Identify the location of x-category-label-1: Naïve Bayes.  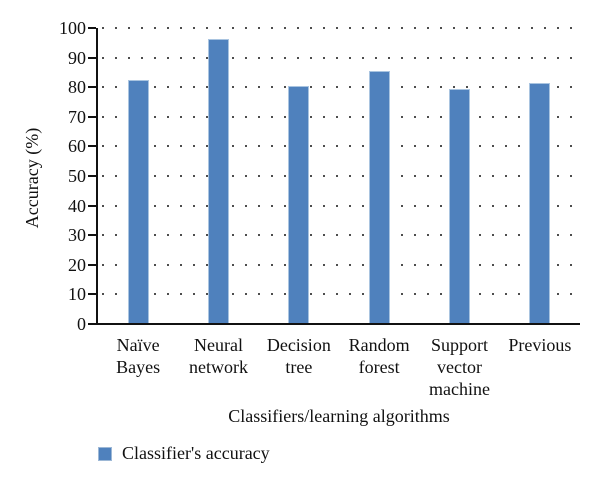
(138, 356).